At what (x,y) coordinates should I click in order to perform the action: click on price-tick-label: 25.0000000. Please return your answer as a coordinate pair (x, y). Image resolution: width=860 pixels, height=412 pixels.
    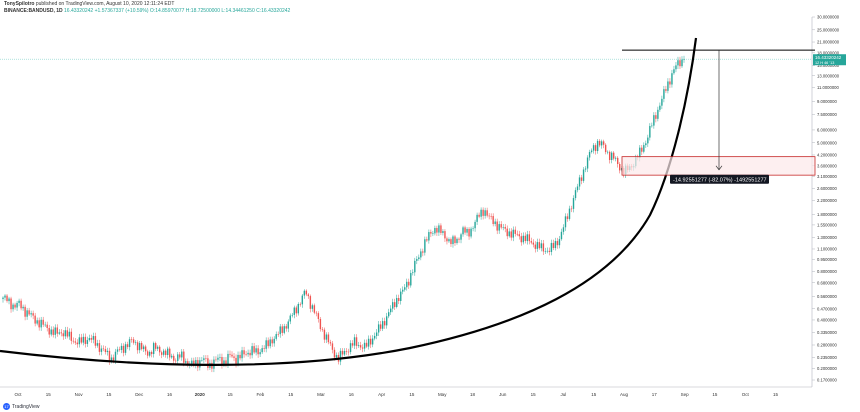
    Looking at the image, I should click on (828, 29).